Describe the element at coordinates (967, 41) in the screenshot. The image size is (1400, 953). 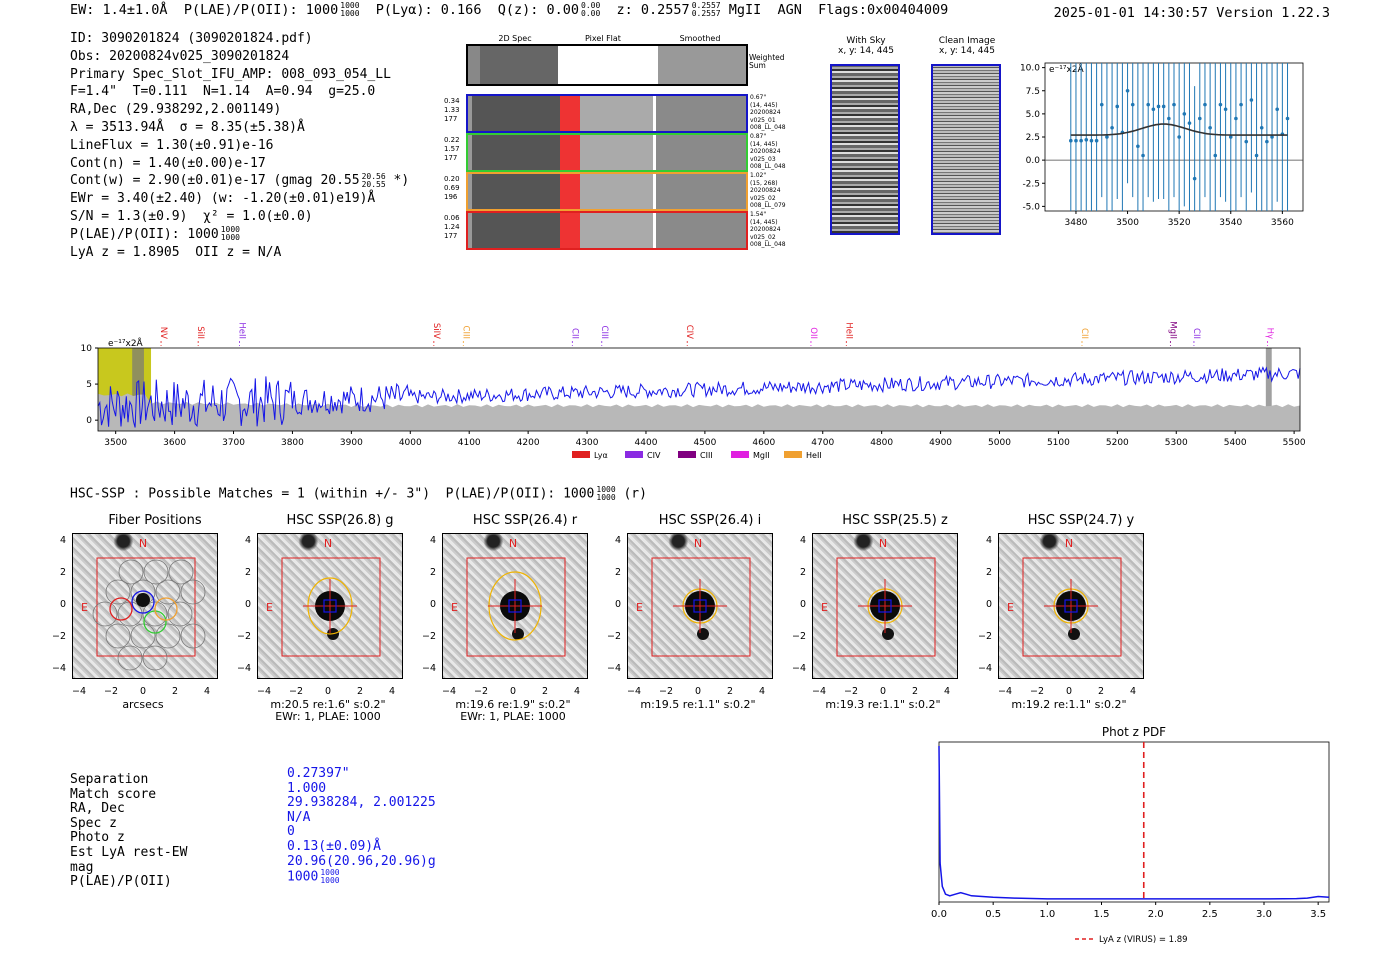
I see `clean-title: Clean Image` at that location.